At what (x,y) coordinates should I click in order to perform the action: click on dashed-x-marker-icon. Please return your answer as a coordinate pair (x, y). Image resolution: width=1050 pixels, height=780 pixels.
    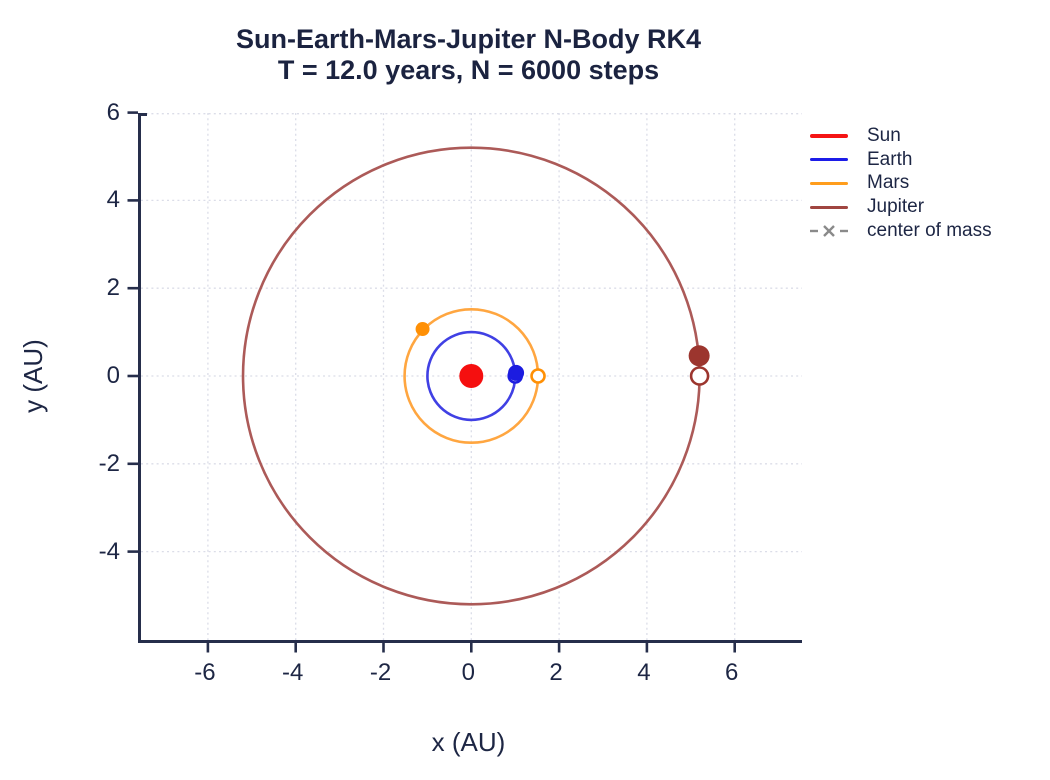
    Looking at the image, I should click on (829, 231).